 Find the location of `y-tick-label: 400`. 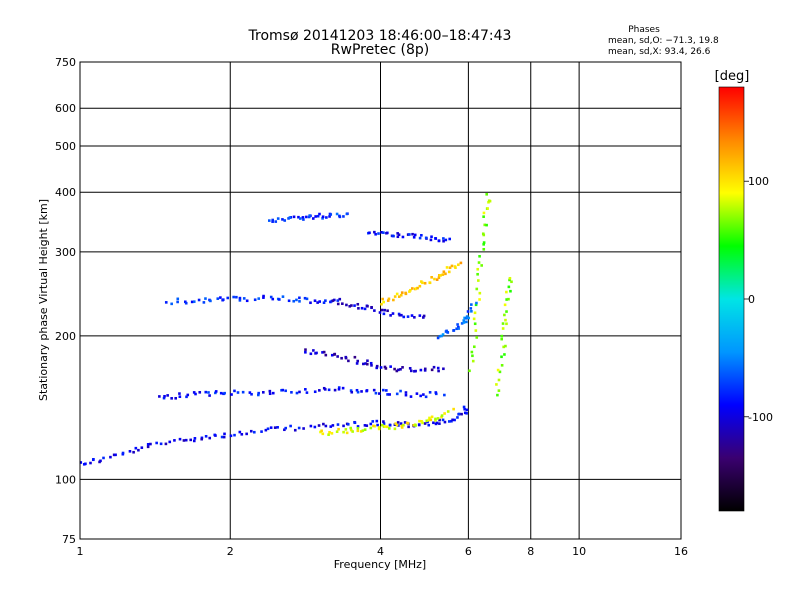

y-tick-label: 400 is located at coordinates (65, 192).